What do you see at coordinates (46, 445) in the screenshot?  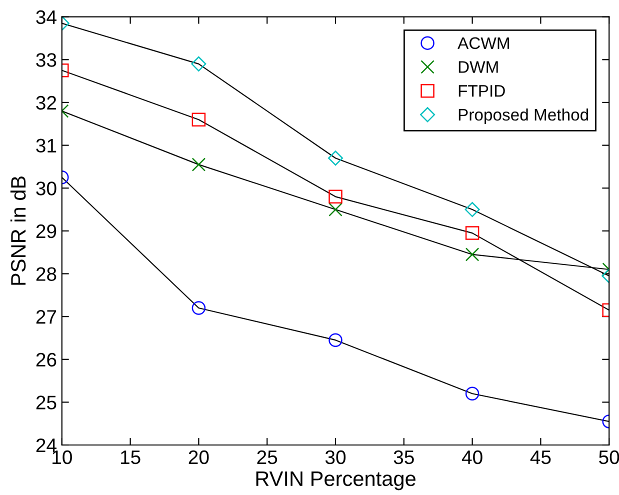 I see `y-tick-label: 24` at bounding box center [46, 445].